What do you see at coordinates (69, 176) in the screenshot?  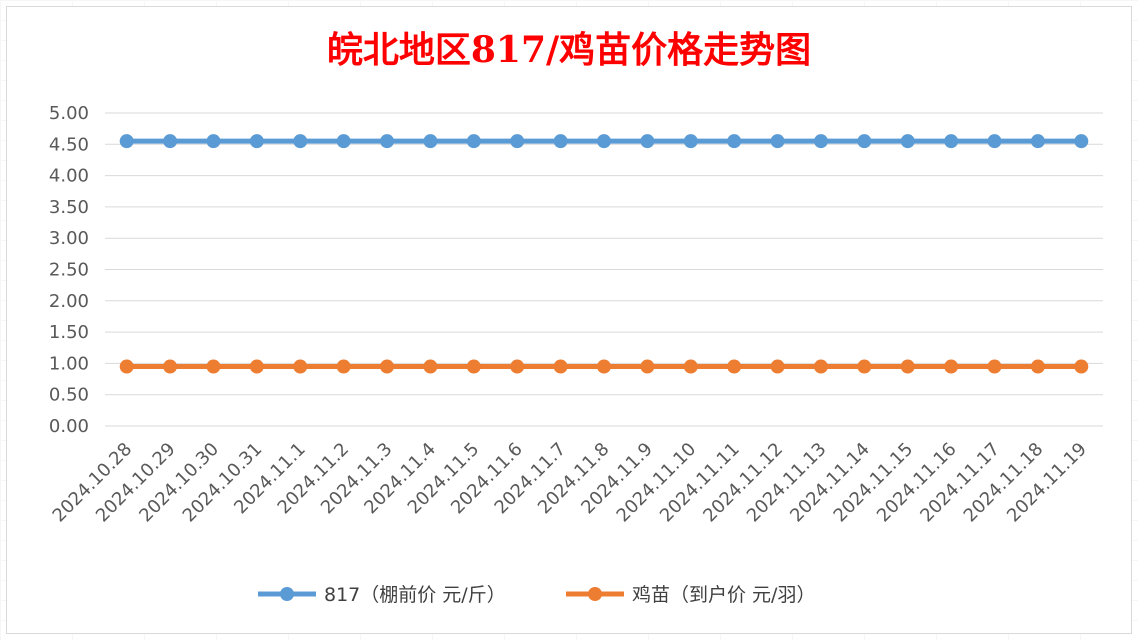 I see `y-tick-label: 4.00` at bounding box center [69, 176].